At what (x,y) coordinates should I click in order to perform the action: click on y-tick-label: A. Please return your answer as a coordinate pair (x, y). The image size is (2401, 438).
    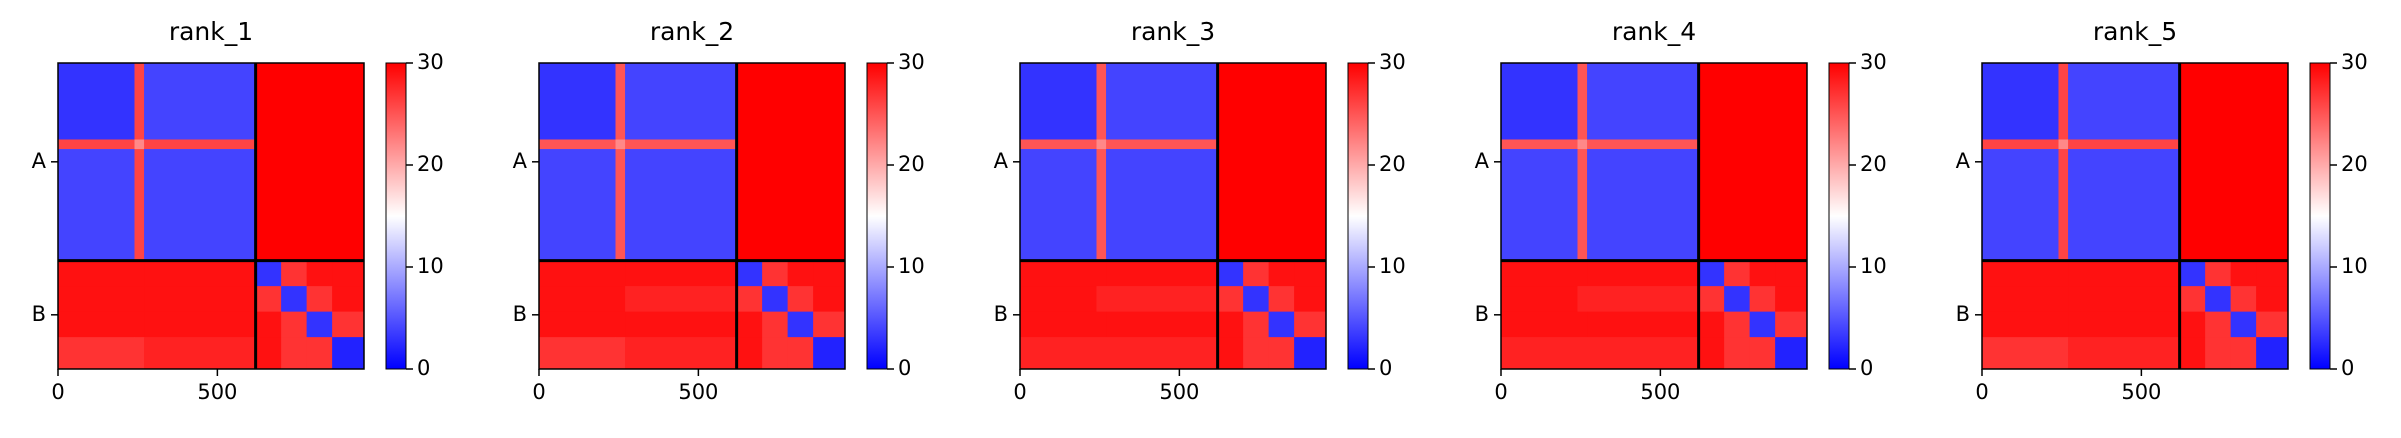
    Looking at the image, I should click on (1482, 161).